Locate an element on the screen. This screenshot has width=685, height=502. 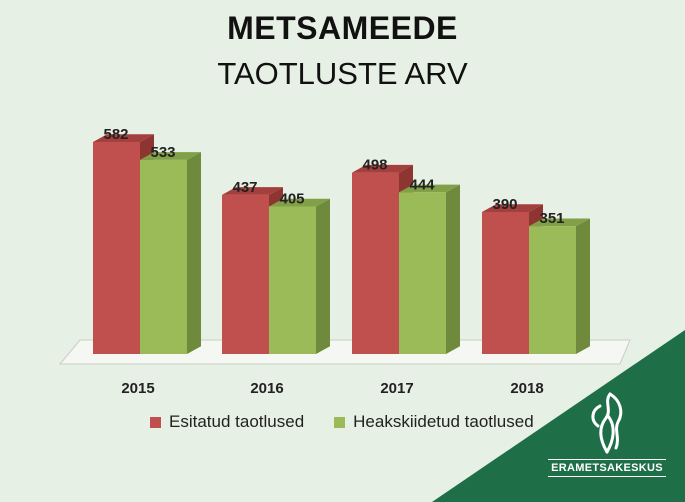
bar-2015-approved is located at coordinates (170, 253).